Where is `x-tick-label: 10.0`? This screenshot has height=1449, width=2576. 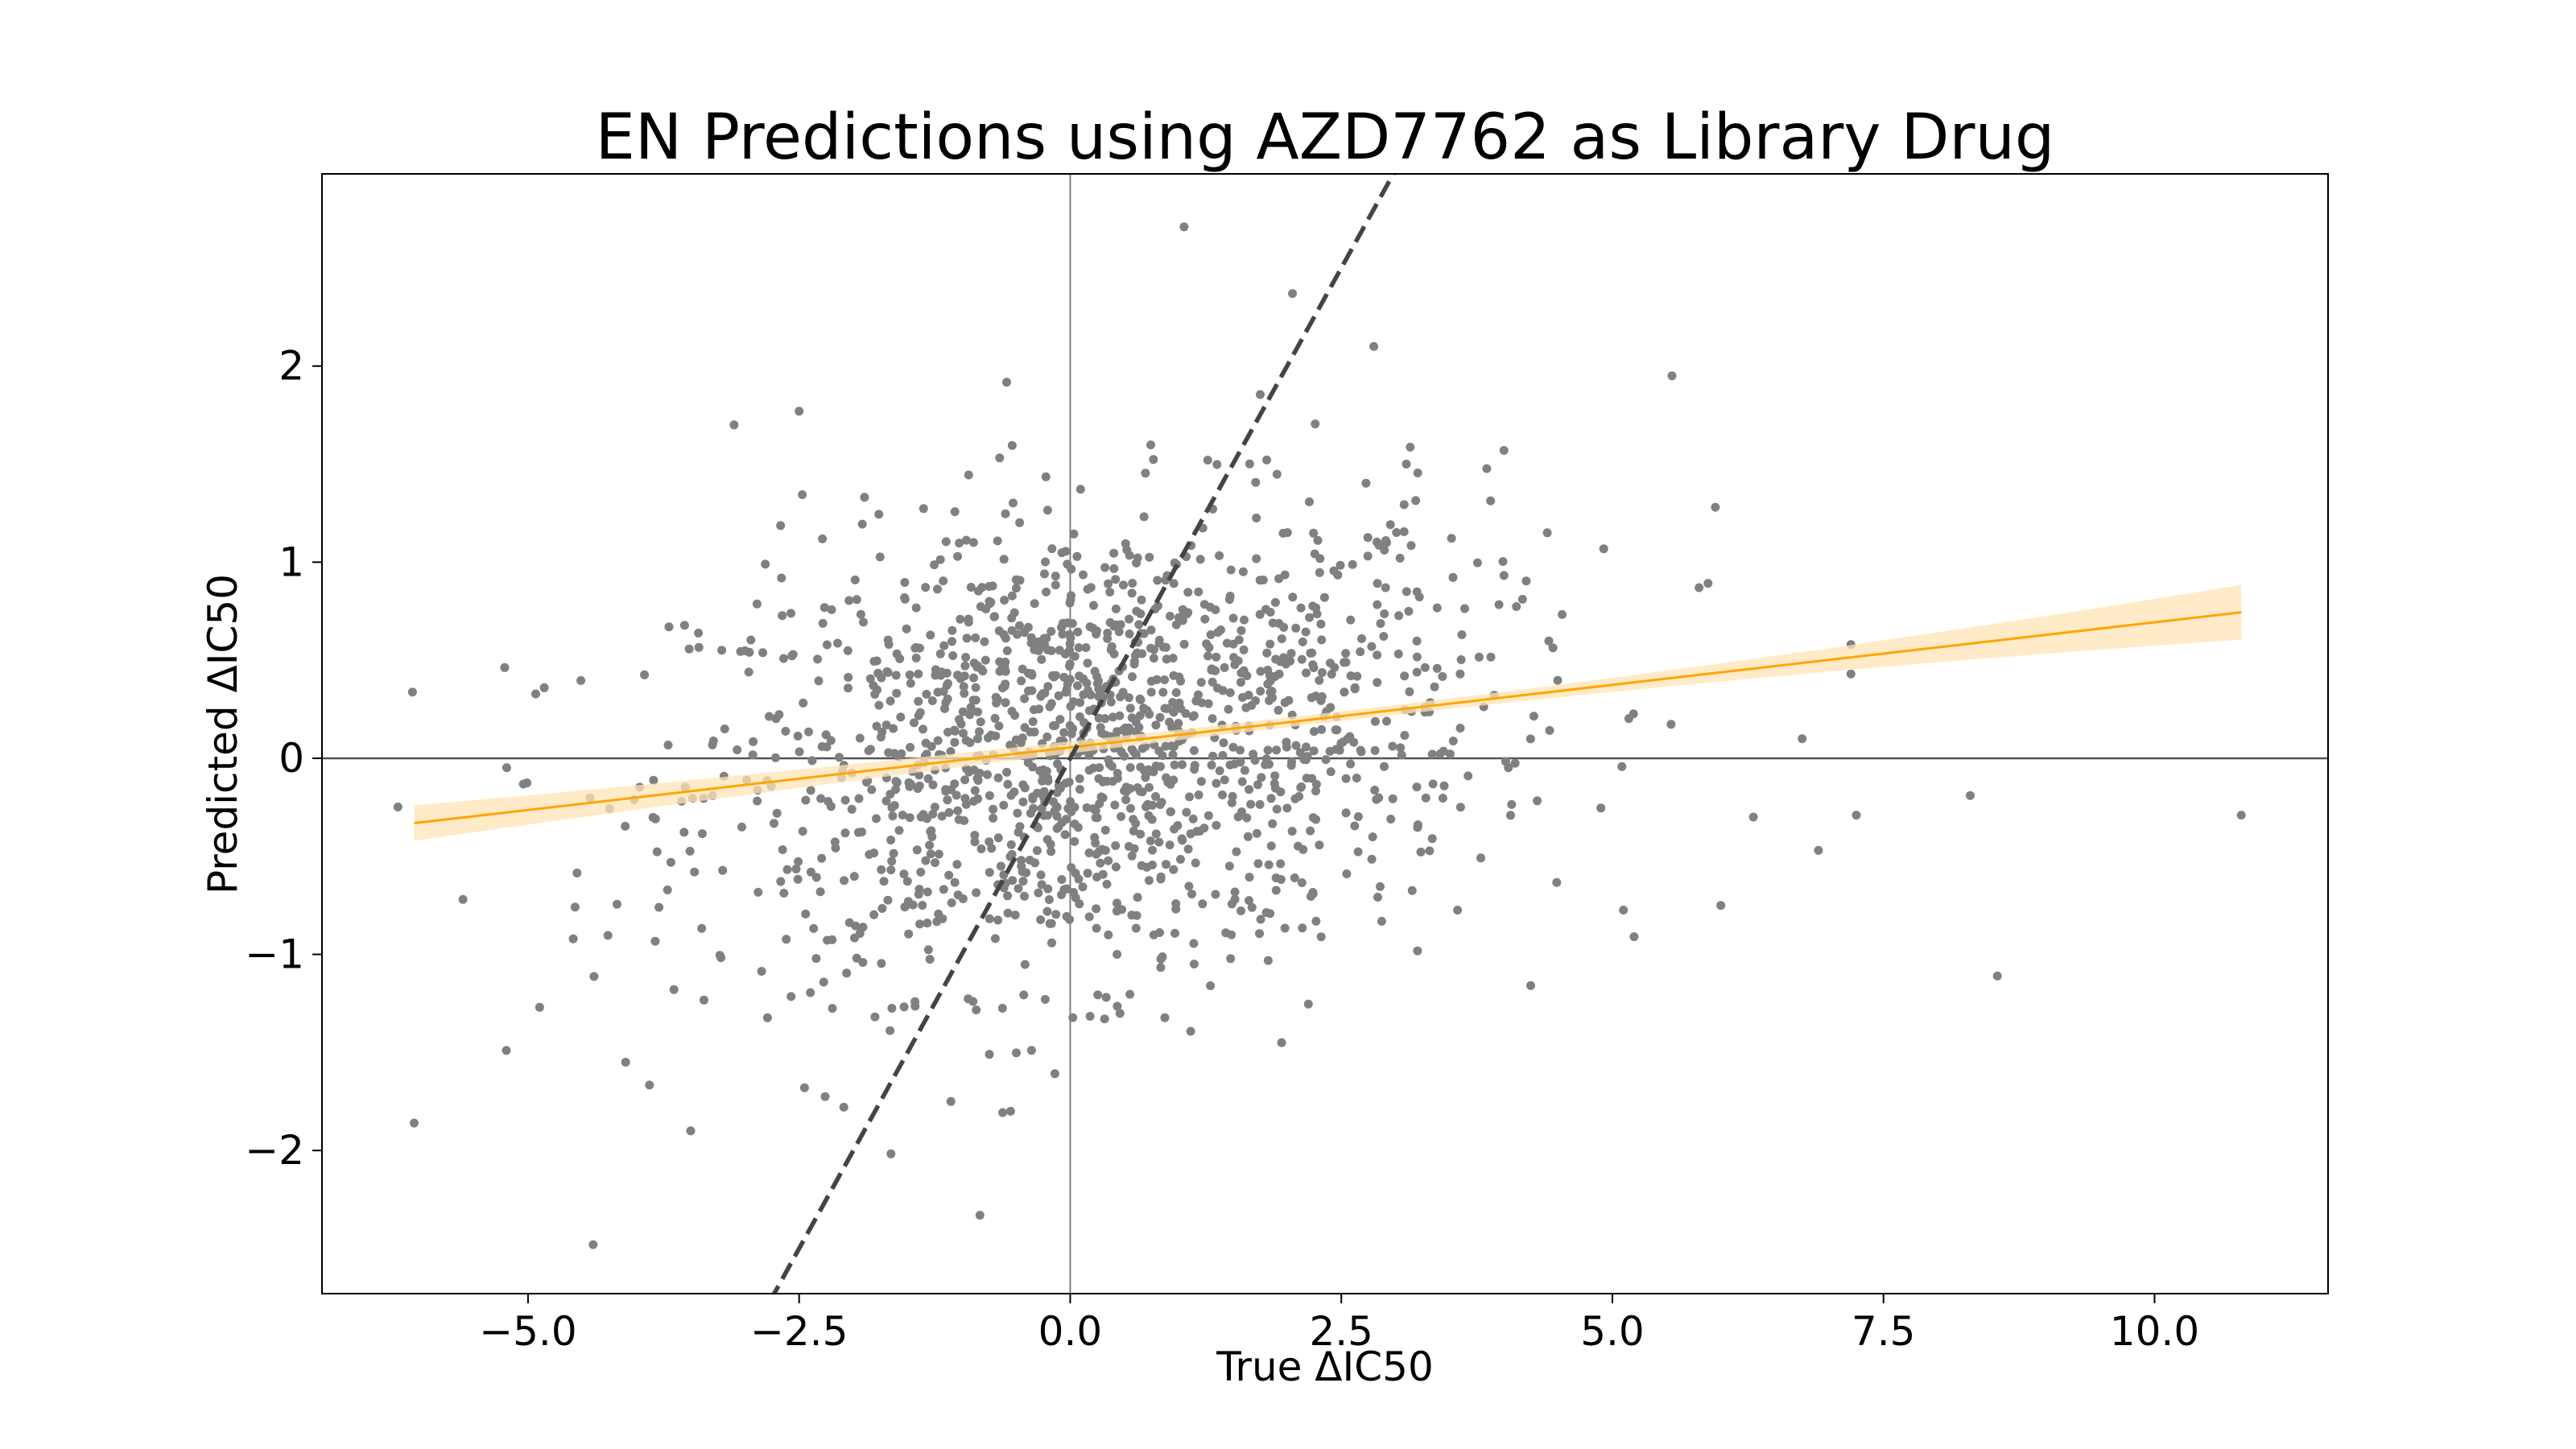
x-tick-label: 10.0 is located at coordinates (2154, 1331).